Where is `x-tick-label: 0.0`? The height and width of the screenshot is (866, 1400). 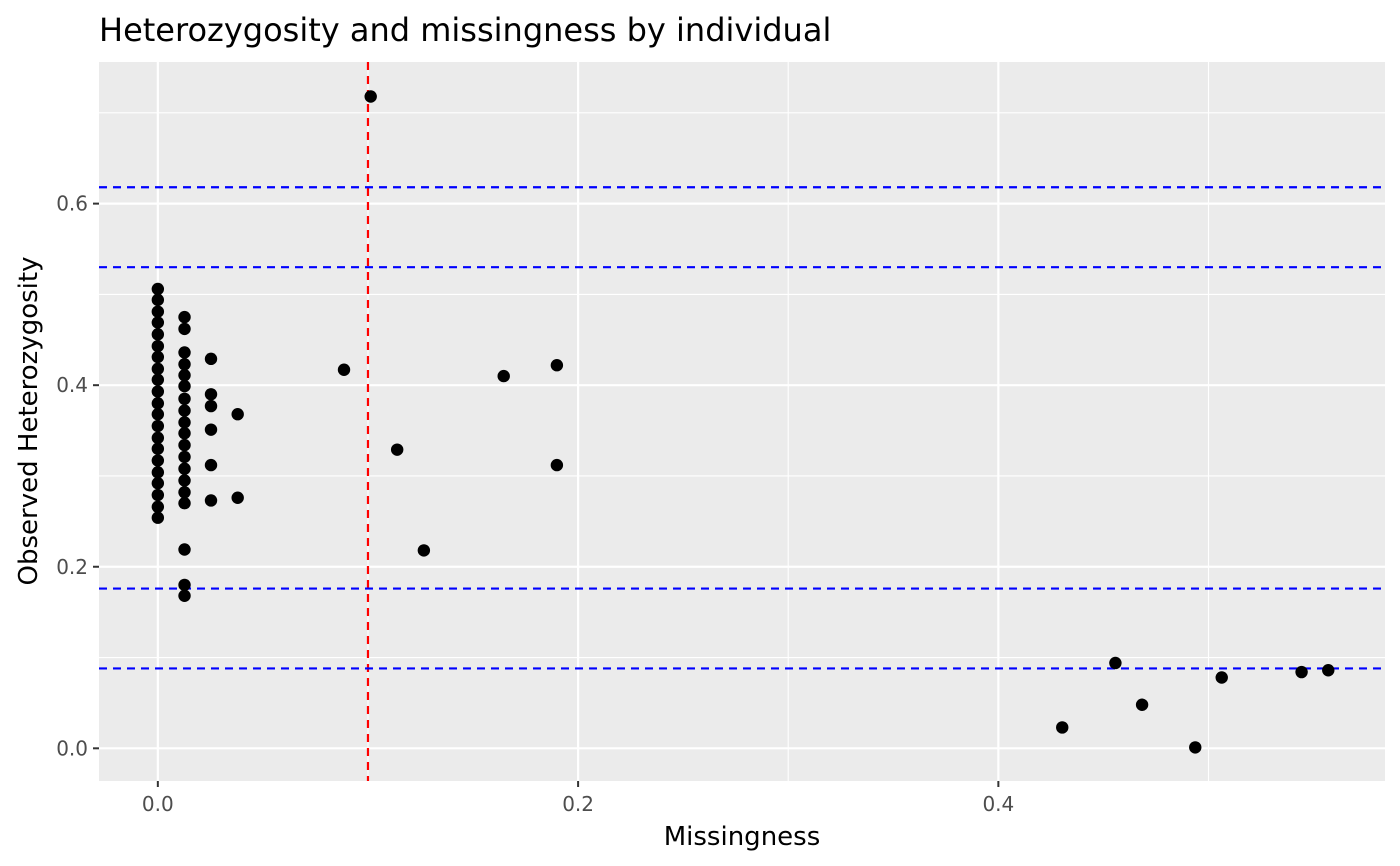 x-tick-label: 0.0 is located at coordinates (158, 804).